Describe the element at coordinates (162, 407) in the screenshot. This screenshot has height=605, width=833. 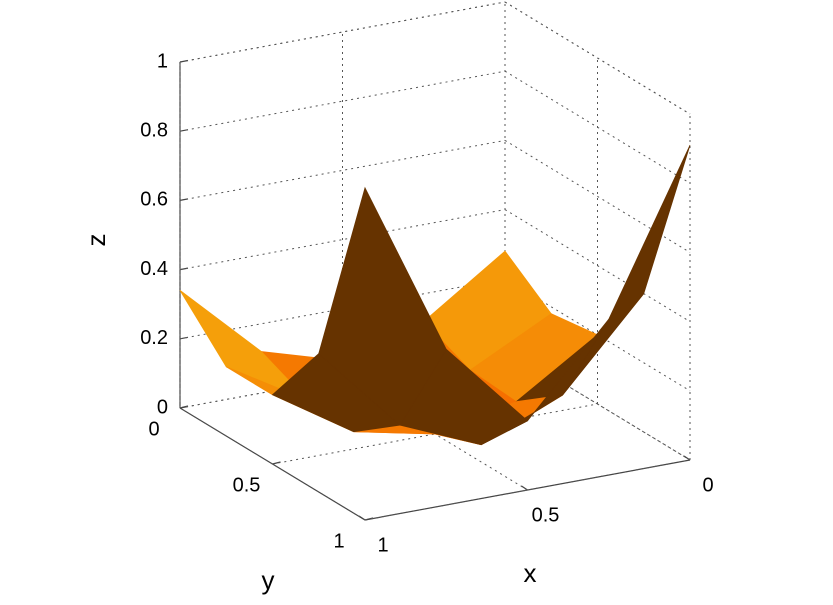
I see `z-tick-label: 0` at that location.